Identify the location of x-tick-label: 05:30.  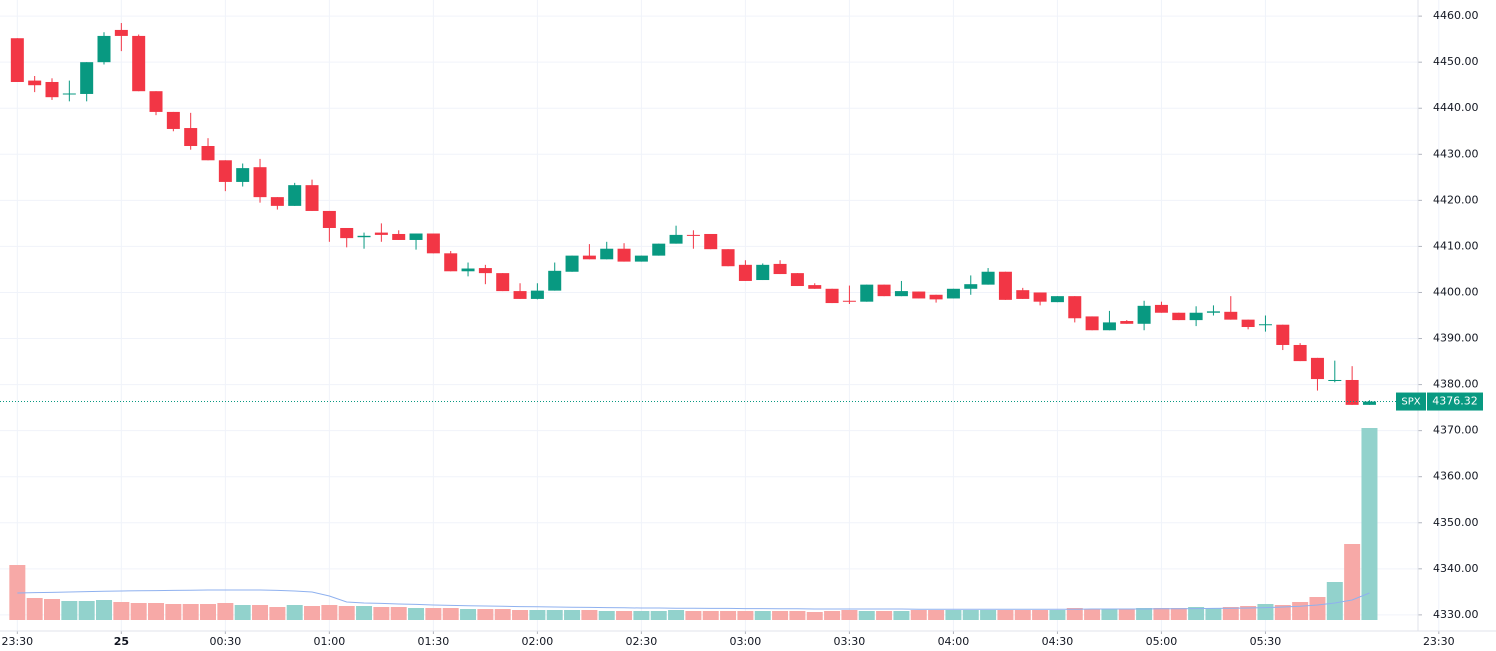
(1266, 641).